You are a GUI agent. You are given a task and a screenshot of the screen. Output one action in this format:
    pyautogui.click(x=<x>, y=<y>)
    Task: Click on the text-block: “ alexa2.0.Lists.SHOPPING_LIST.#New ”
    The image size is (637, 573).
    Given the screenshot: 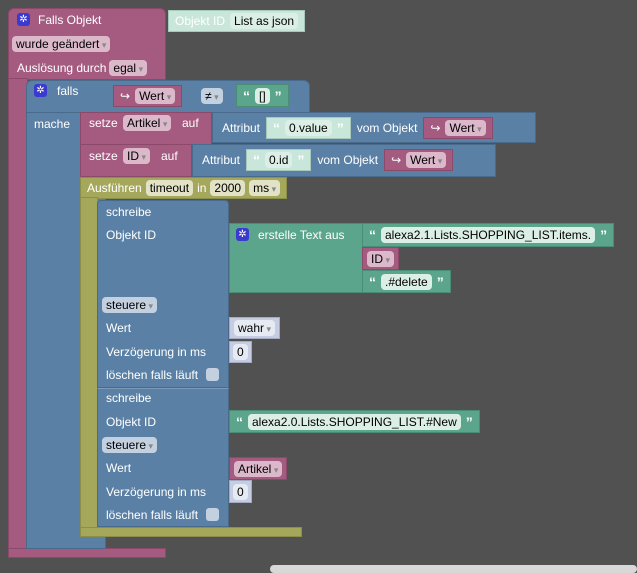 What is the action you would take?
    pyautogui.click(x=354, y=421)
    